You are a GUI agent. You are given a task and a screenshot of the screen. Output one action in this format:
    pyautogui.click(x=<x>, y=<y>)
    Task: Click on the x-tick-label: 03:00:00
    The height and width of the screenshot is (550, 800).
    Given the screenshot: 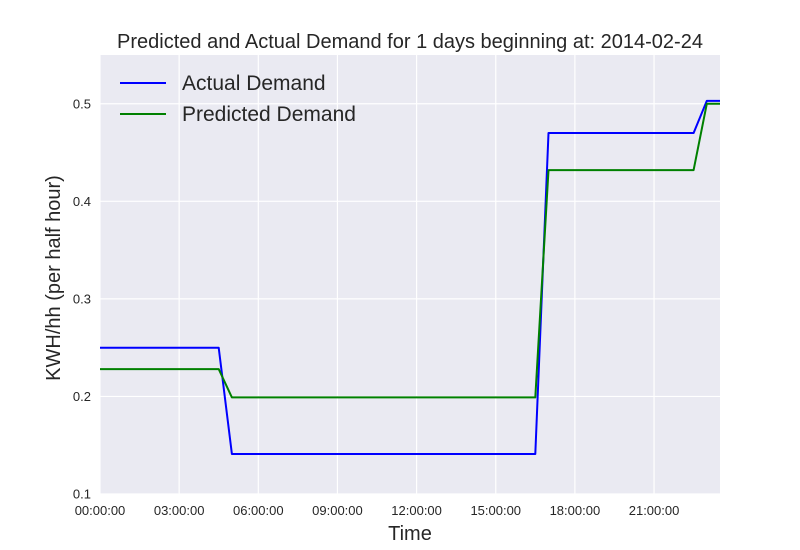 What is the action you would take?
    pyautogui.click(x=179, y=510)
    